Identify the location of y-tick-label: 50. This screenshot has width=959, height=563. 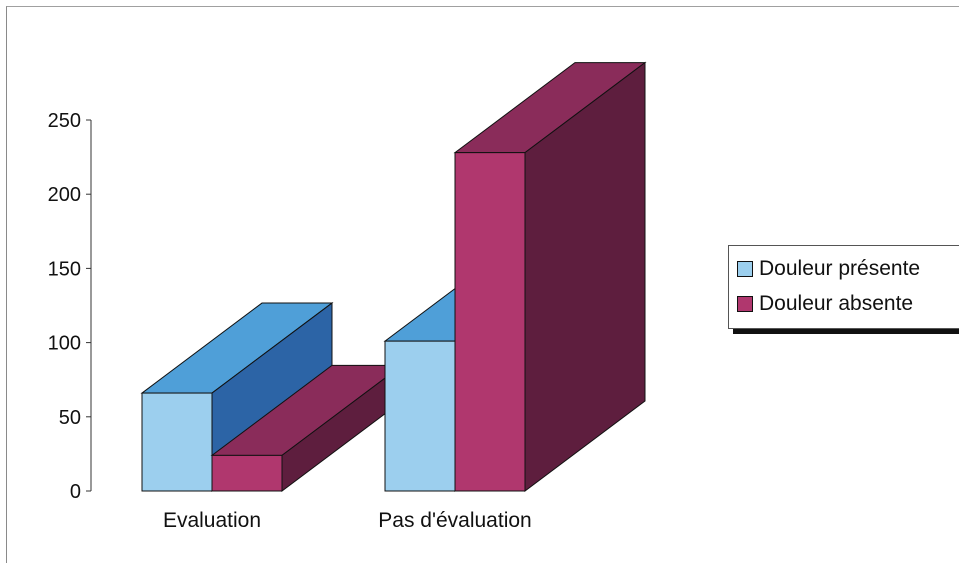
(70, 418).